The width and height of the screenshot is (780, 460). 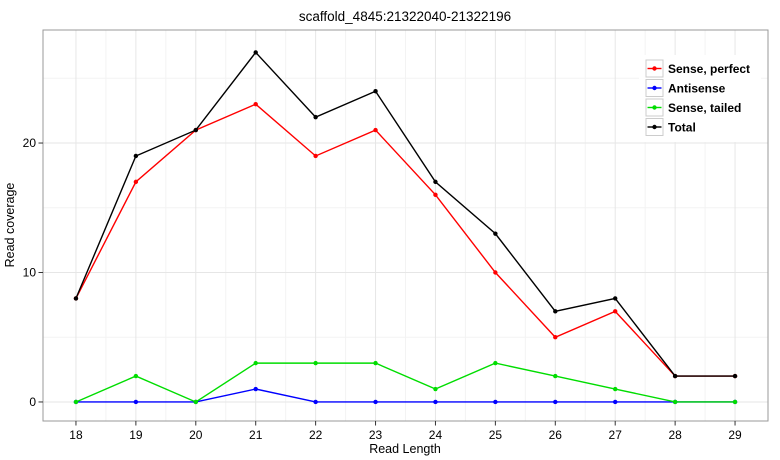 I want to click on legend-item: Antisense, so click(x=685, y=88).